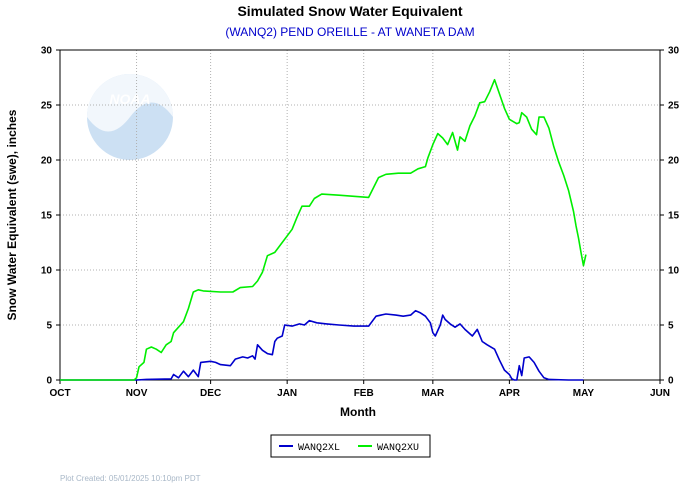  I want to click on y-tick-label-left: 30, so click(47, 51).